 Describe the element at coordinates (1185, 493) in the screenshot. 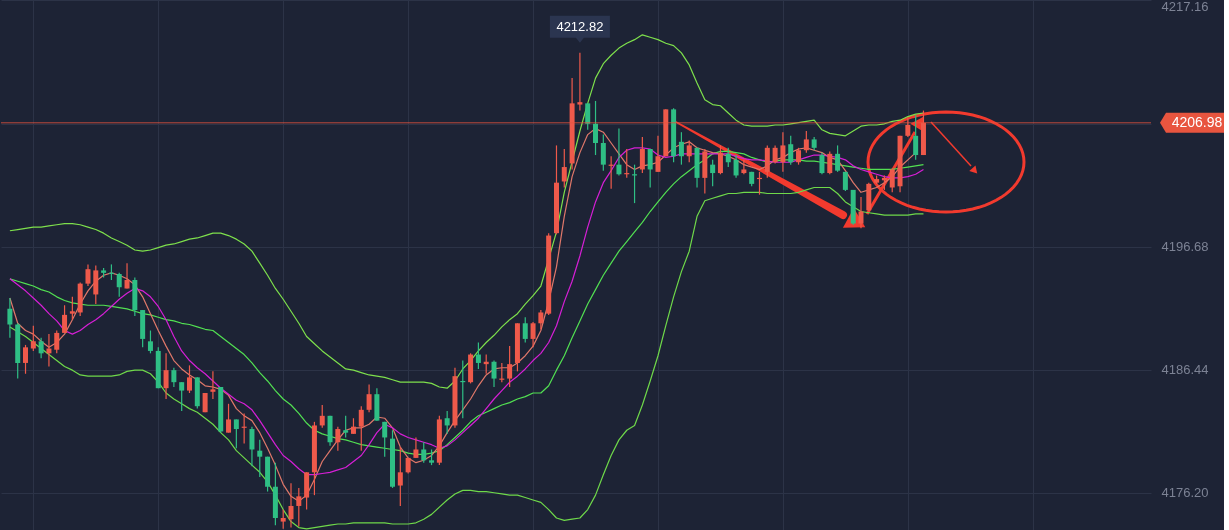

I see `y-tick-label: 4176.20` at that location.